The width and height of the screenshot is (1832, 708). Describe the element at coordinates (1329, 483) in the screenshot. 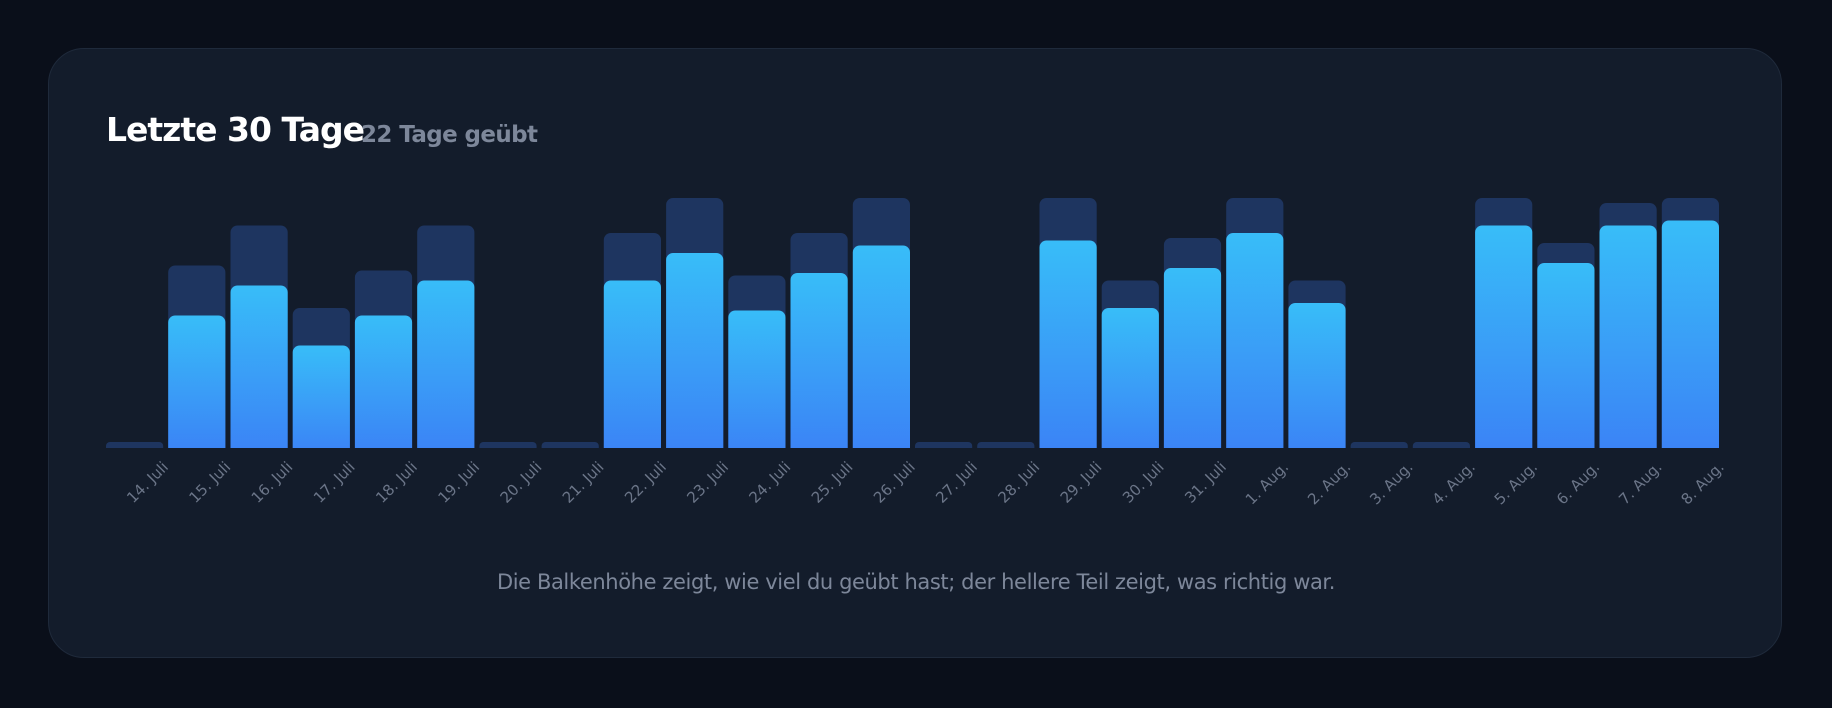

I see `x-tick-label: 2. Aug.` at that location.